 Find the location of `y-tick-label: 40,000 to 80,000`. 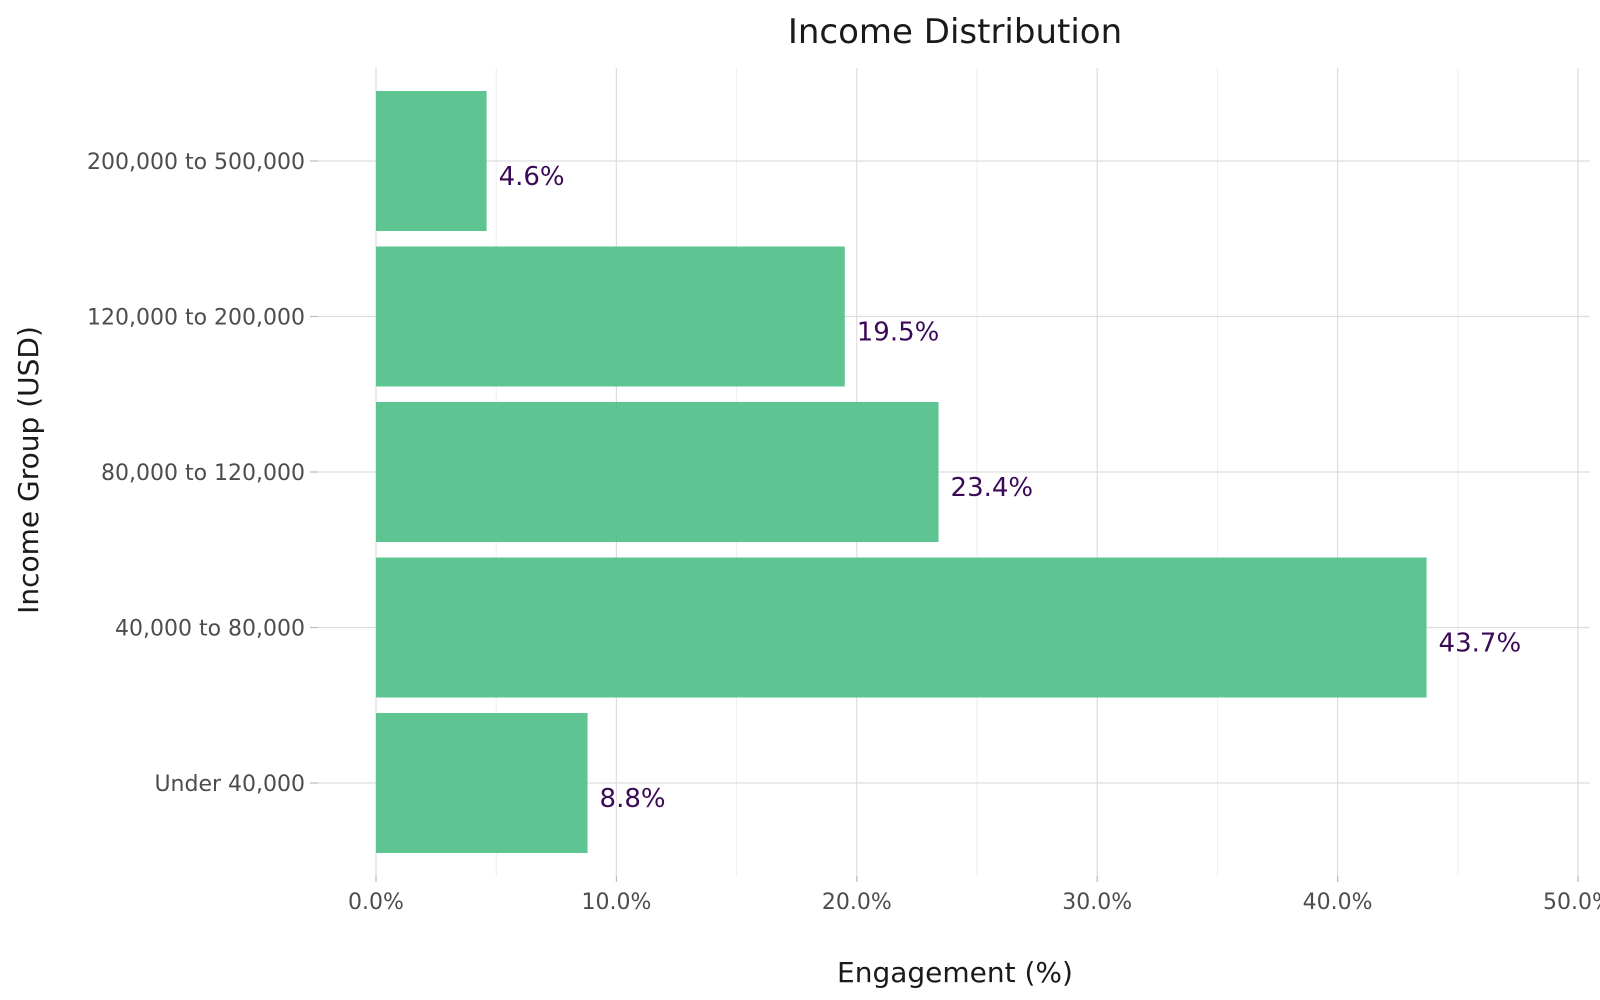

y-tick-label: 40,000 to 80,000 is located at coordinates (210, 629).